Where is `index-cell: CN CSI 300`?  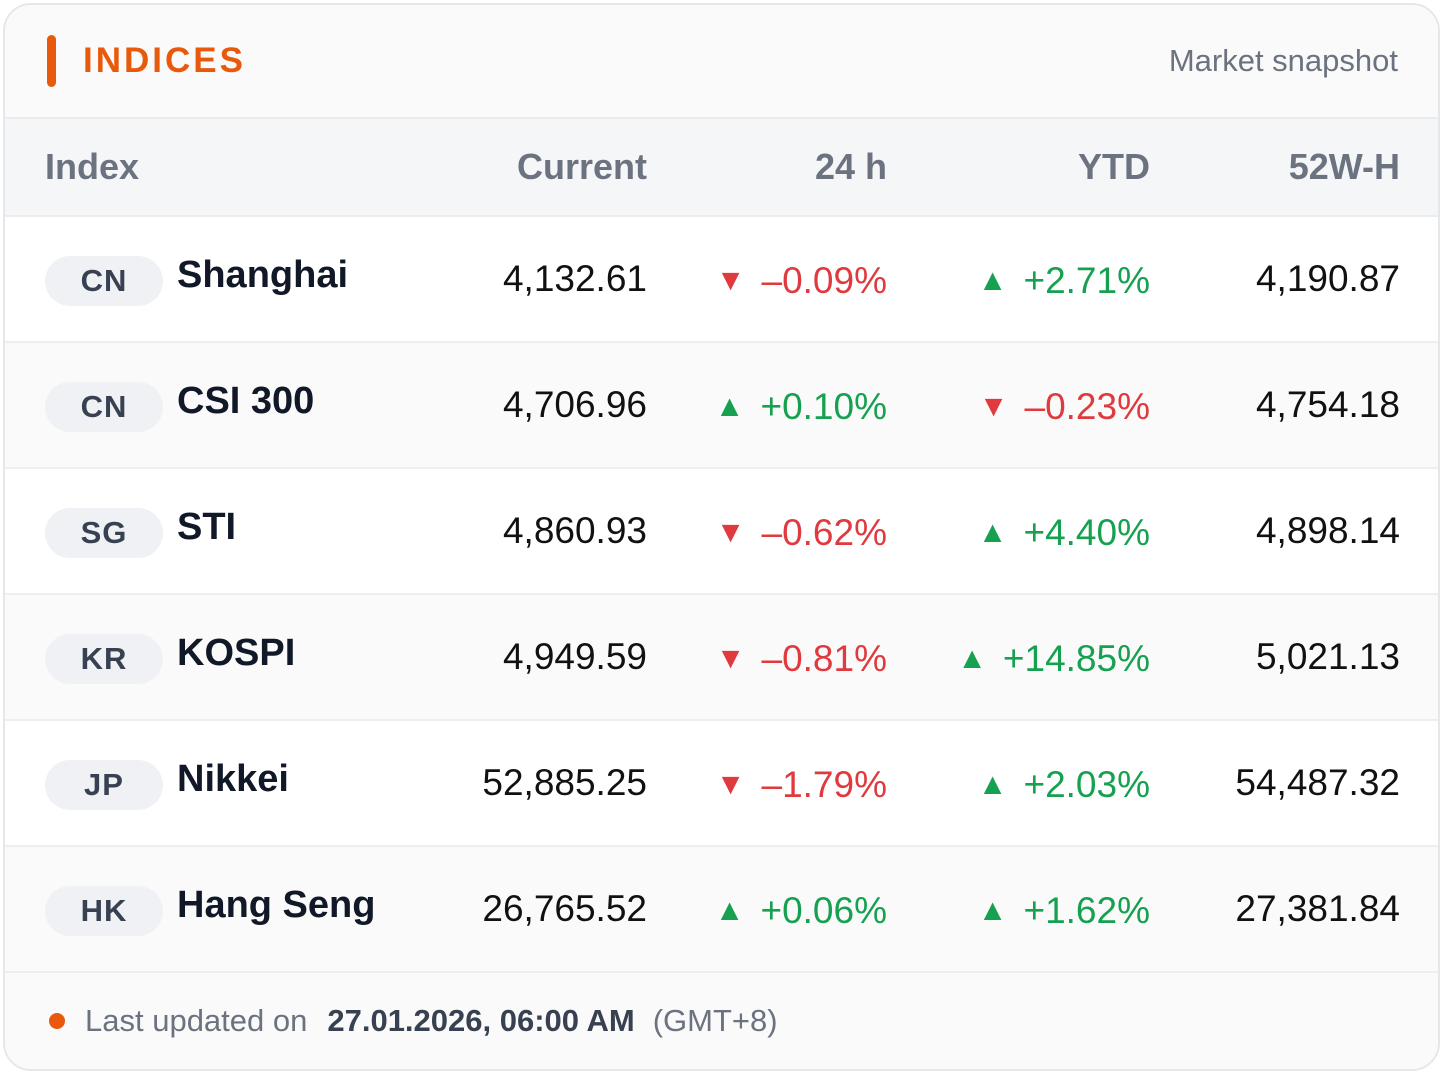
index-cell: CN CSI 300 is located at coordinates (215, 405).